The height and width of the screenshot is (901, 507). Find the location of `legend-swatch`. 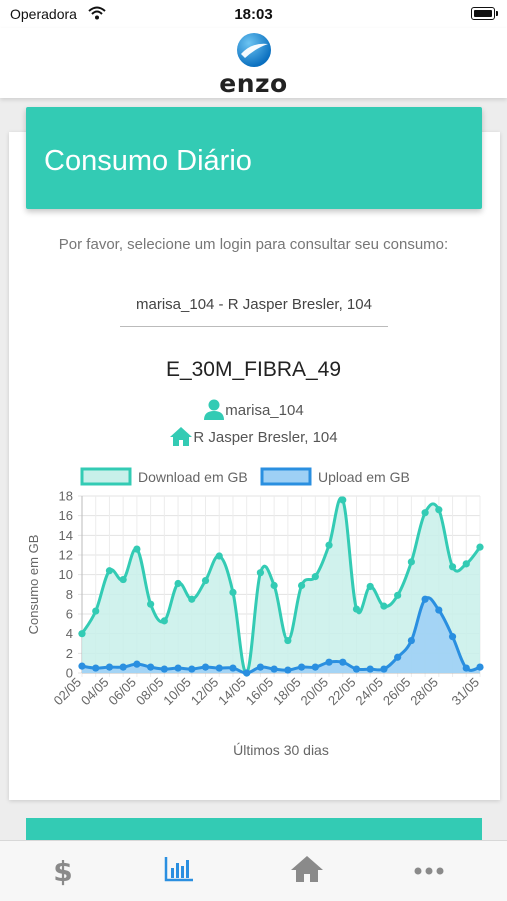

legend-swatch is located at coordinates (286, 476).